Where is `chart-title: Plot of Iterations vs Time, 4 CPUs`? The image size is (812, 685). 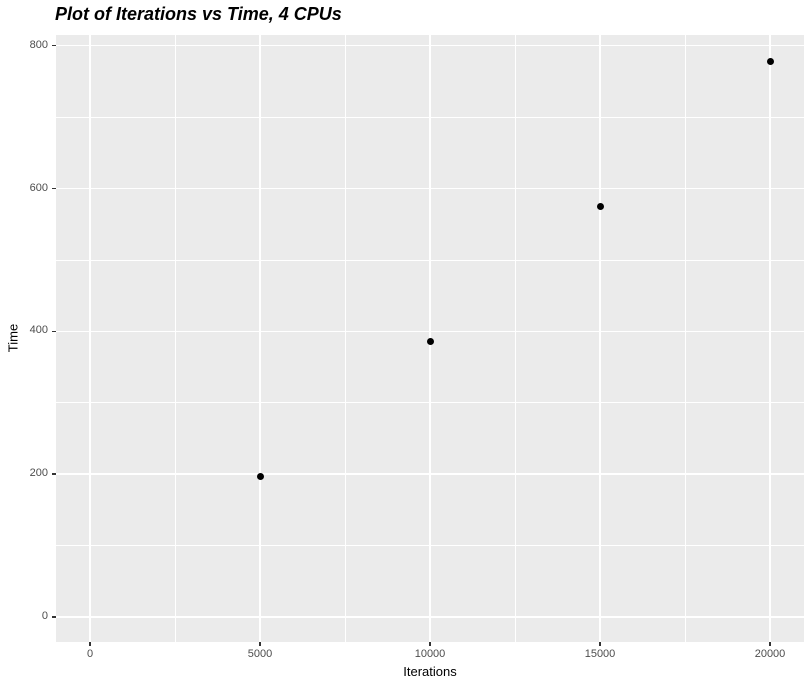 chart-title: Plot of Iterations vs Time, 4 CPUs is located at coordinates (198, 14).